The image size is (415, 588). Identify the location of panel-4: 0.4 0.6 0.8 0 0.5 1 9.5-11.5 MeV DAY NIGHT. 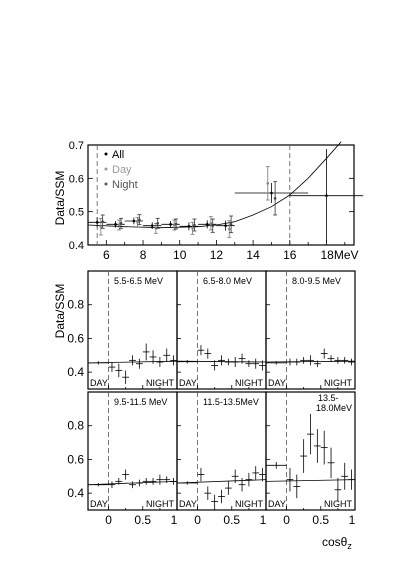
(122, 459).